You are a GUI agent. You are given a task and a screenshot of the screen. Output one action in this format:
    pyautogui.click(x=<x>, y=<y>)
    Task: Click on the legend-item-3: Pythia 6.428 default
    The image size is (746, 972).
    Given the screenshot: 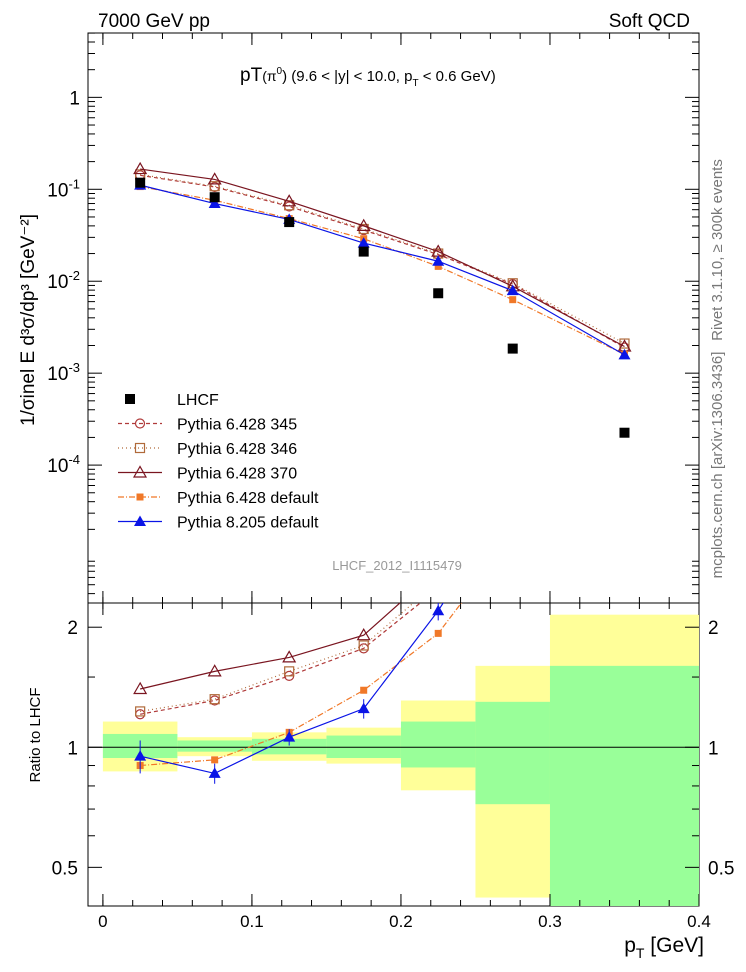 What is the action you would take?
    pyautogui.click(x=218, y=498)
    